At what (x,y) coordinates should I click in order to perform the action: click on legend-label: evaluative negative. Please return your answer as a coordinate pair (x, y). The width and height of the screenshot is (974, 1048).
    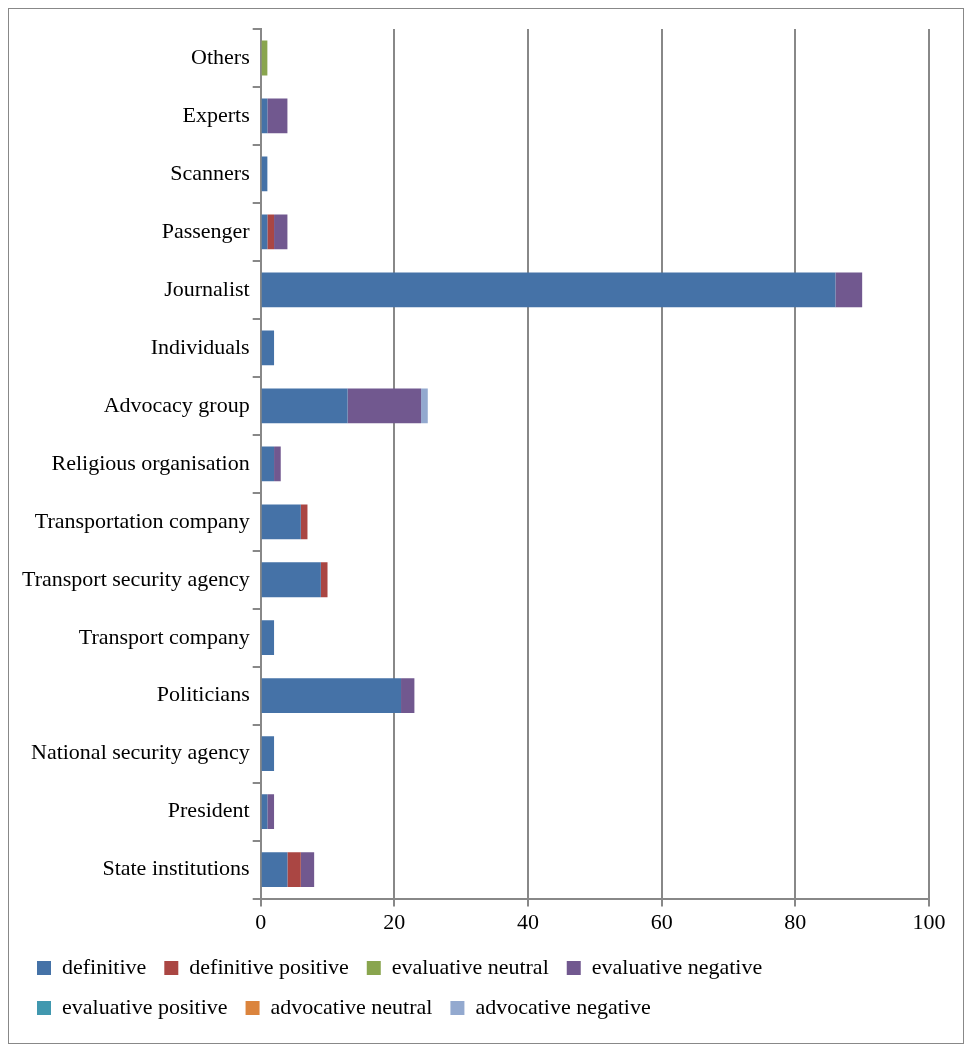
    Looking at the image, I should click on (677, 966).